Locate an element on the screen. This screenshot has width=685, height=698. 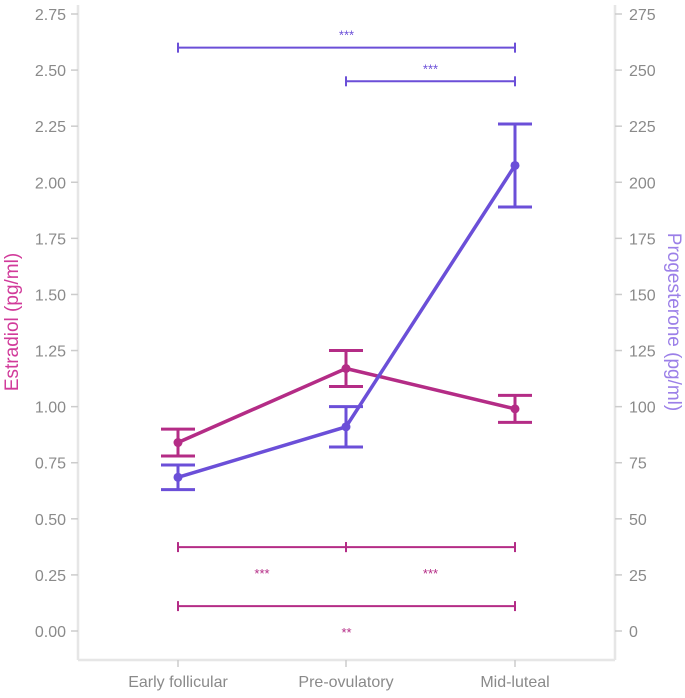
y-right-tick-label: 175 is located at coordinates (642, 239).